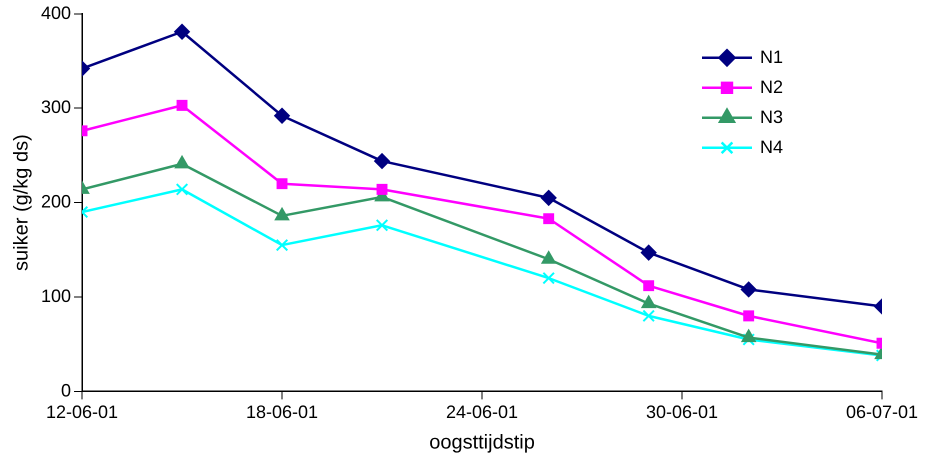  Describe the element at coordinates (82, 412) in the screenshot. I see `x-tick-label: 12-06-01` at that location.